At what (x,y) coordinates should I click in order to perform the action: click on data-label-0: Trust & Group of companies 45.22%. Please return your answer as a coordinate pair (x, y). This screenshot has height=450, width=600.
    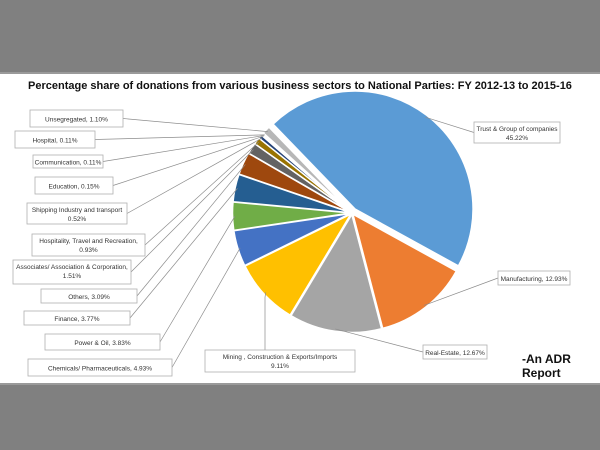
    Looking at the image, I should click on (517, 134).